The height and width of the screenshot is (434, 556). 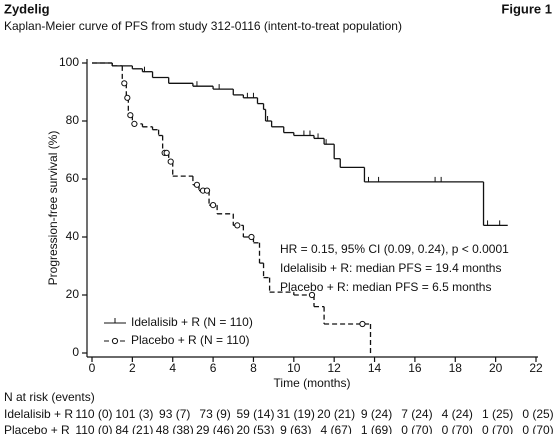 What do you see at coordinates (255, 414) in the screenshot?
I see `risk-cell: 59 (14)` at bounding box center [255, 414].